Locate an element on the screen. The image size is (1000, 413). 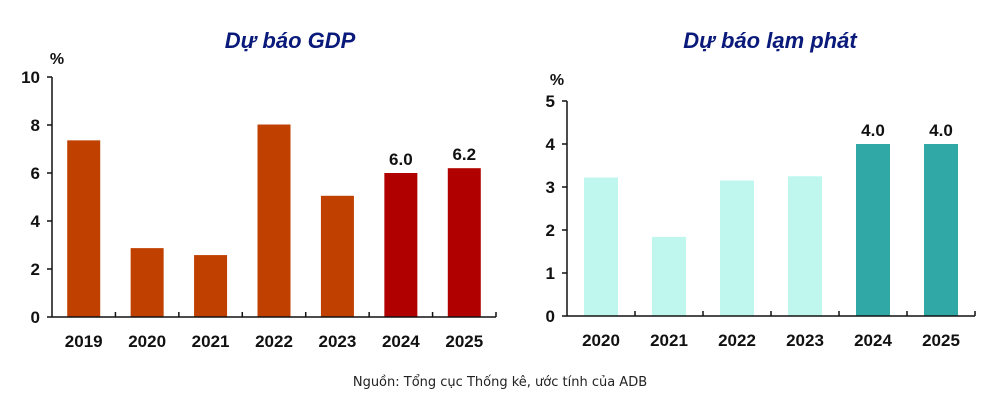
inflation-y-axis-ticks: 0 1 2 3 4 5 is located at coordinates (556, 209).